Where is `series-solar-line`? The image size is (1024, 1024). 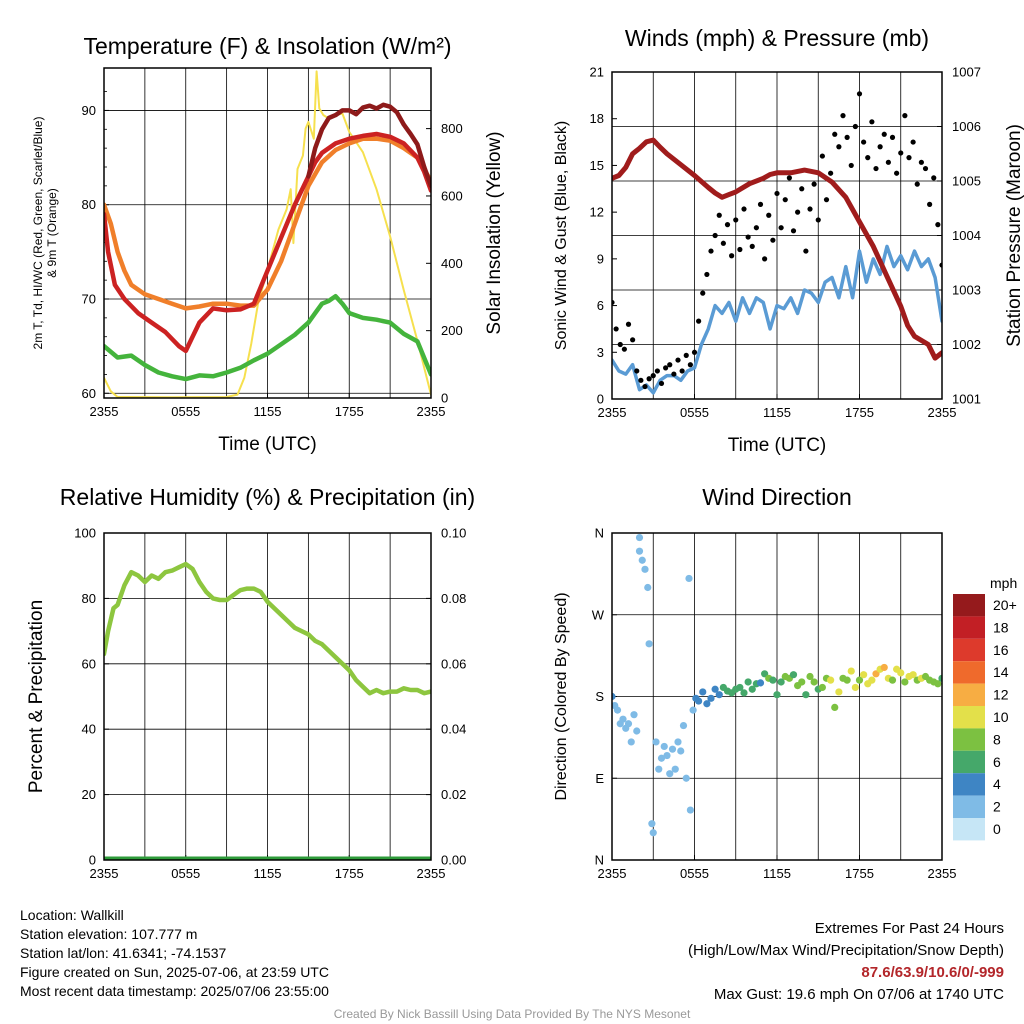 series-solar-line is located at coordinates (267, 234).